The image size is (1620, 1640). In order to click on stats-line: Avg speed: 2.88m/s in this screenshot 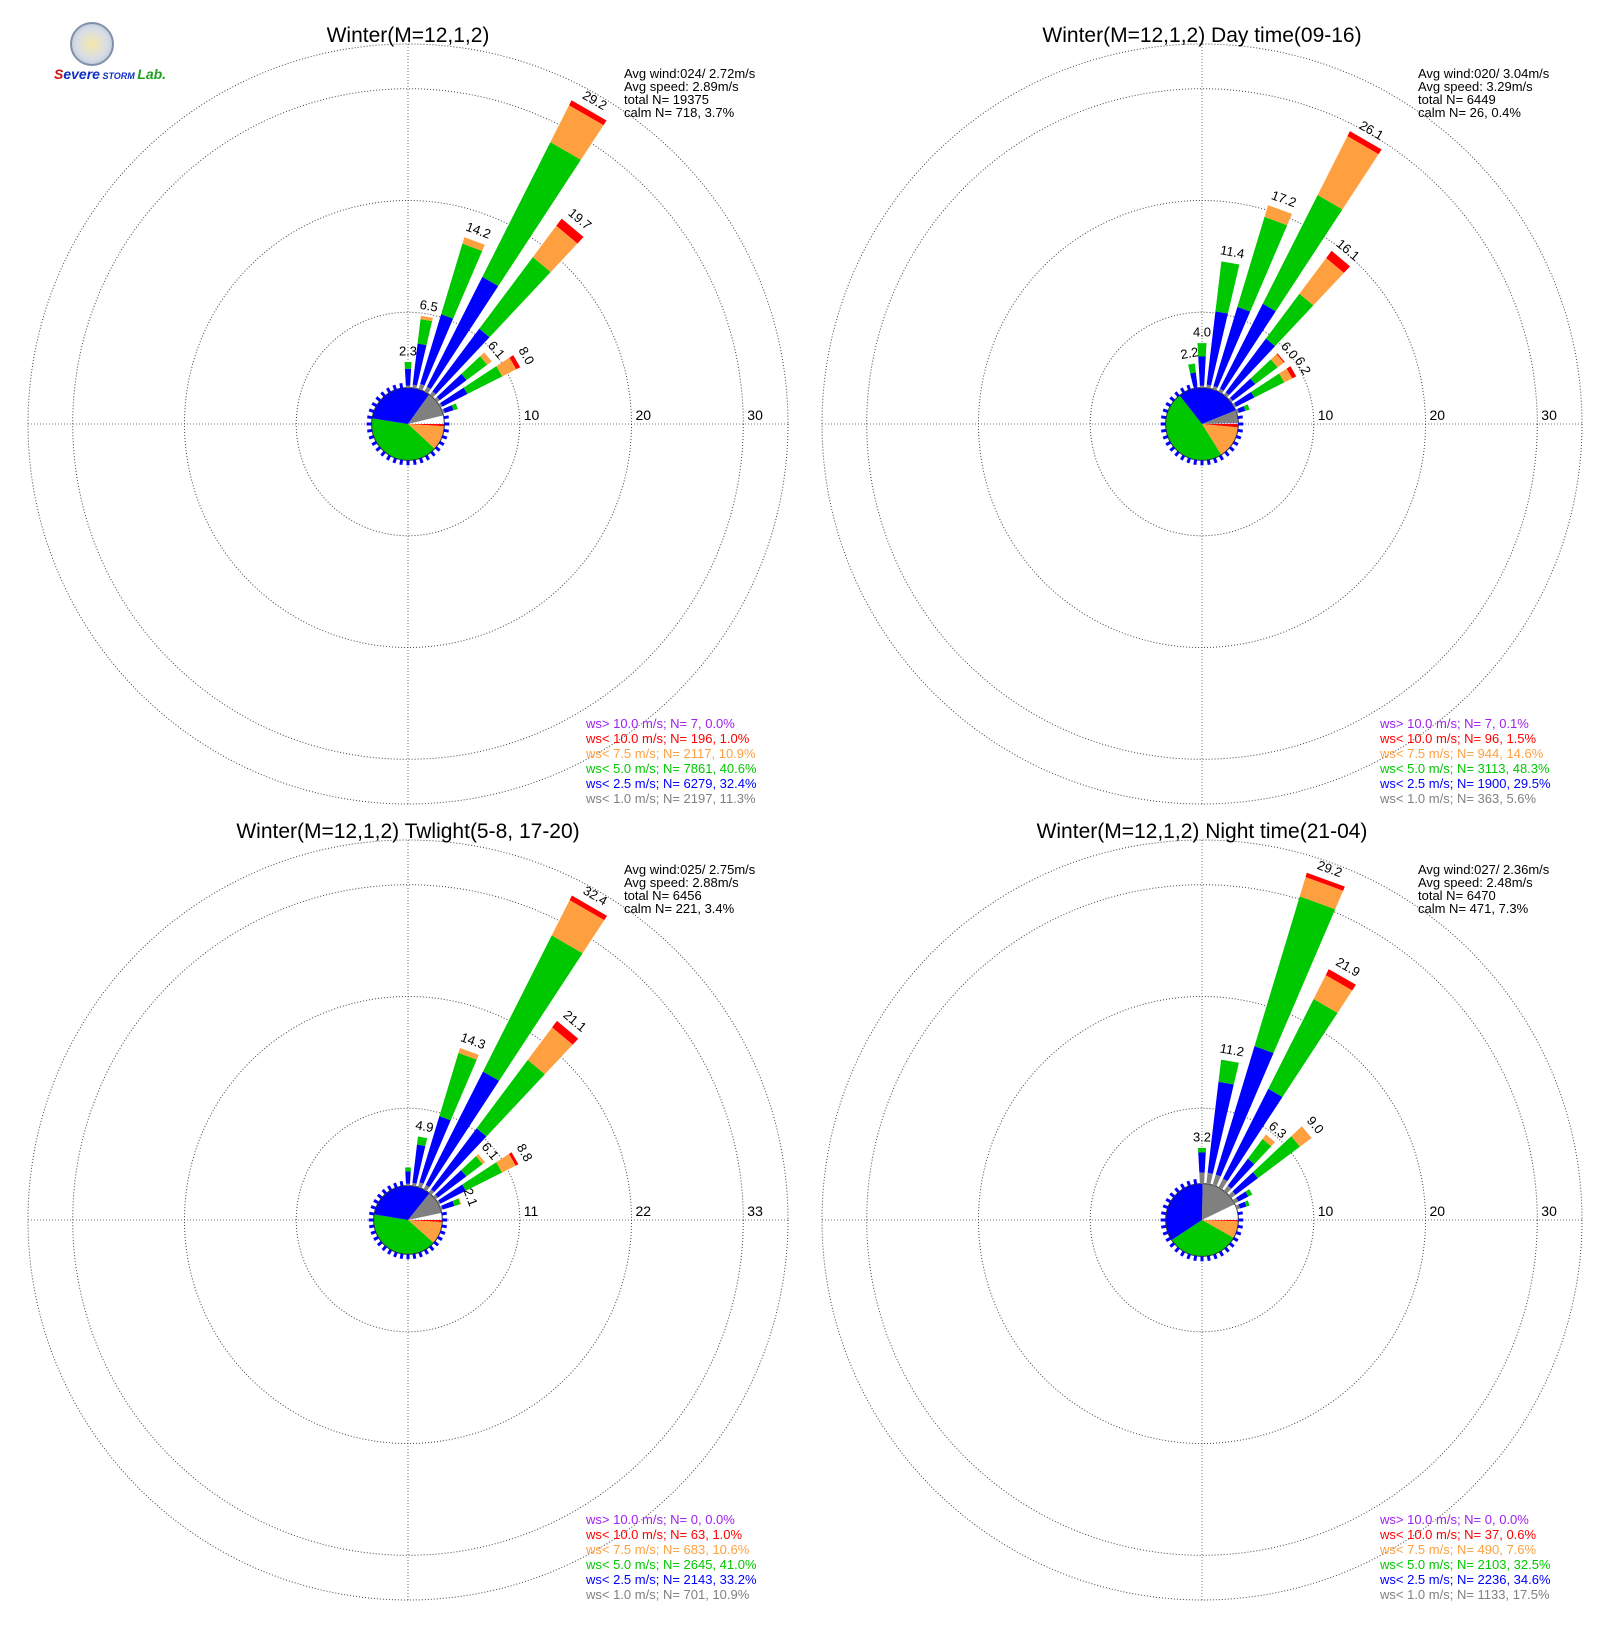, I will do `click(681, 882)`.